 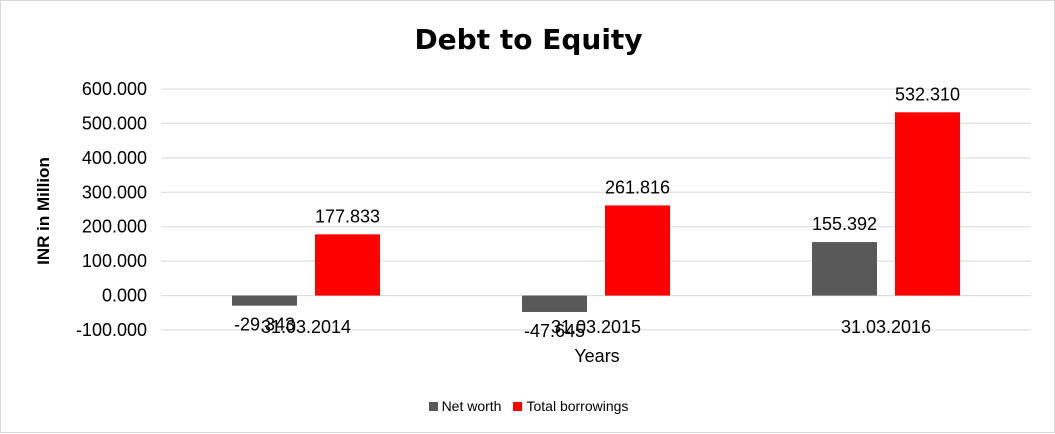 I want to click on x-axis-title: Years, so click(x=596, y=356).